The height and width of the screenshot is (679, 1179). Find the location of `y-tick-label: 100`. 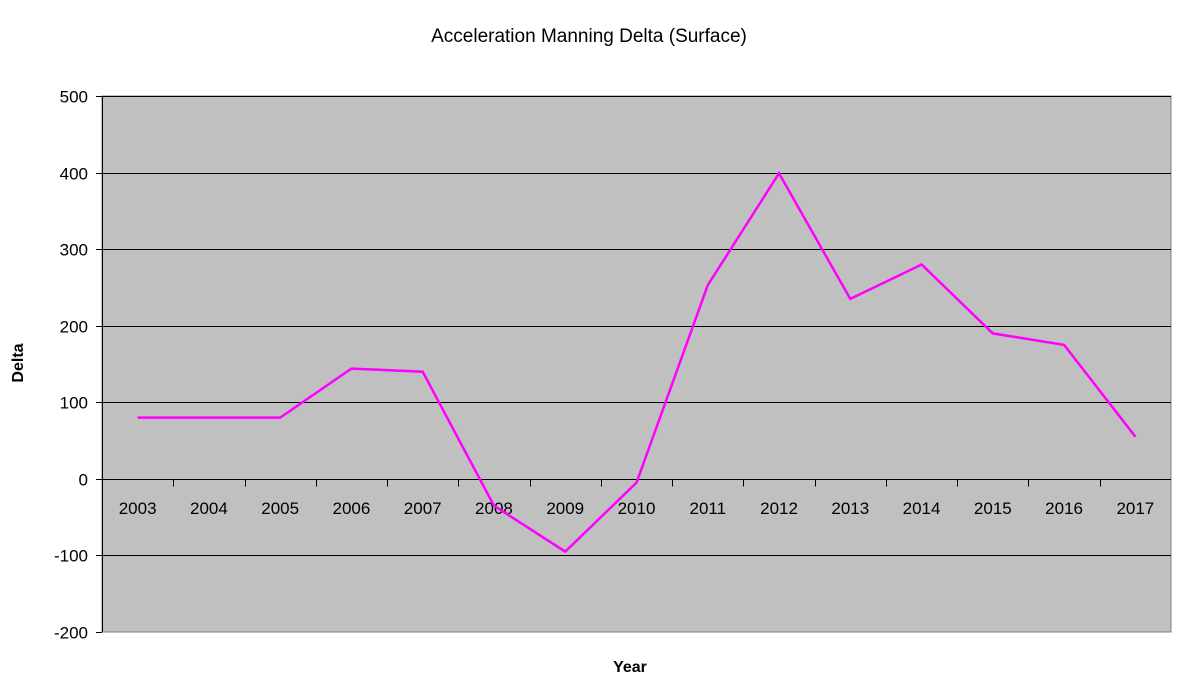

y-tick-label: 100 is located at coordinates (74, 403).